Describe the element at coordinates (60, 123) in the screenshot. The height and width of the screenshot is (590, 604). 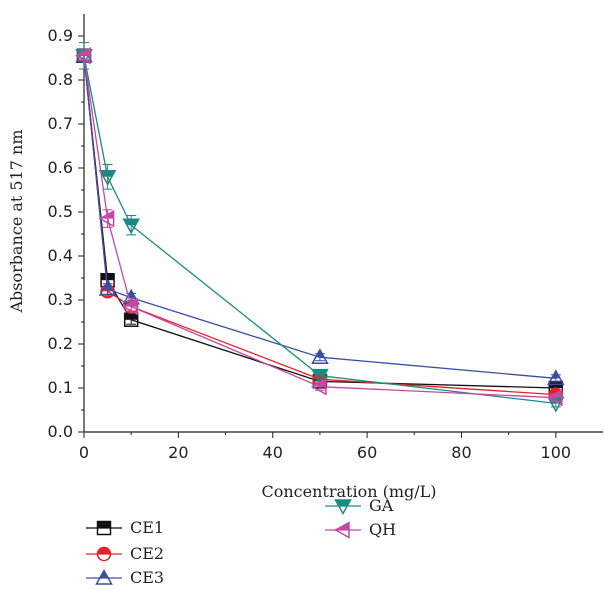
I see `y-tick-label: 0.7` at that location.